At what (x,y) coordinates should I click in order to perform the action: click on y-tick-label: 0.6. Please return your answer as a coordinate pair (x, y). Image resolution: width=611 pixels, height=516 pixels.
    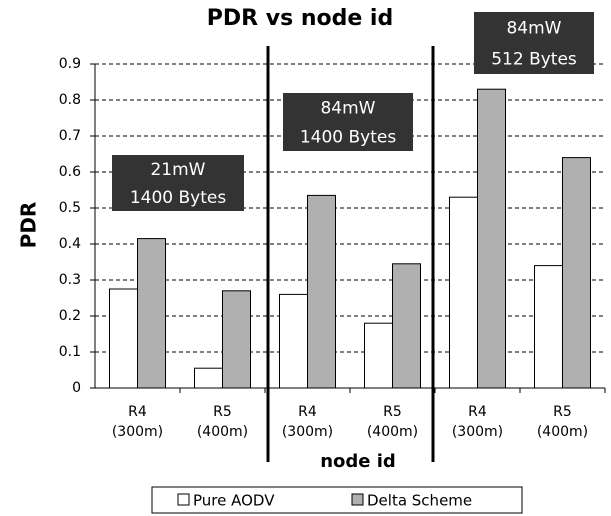
    Looking at the image, I should click on (70, 172).